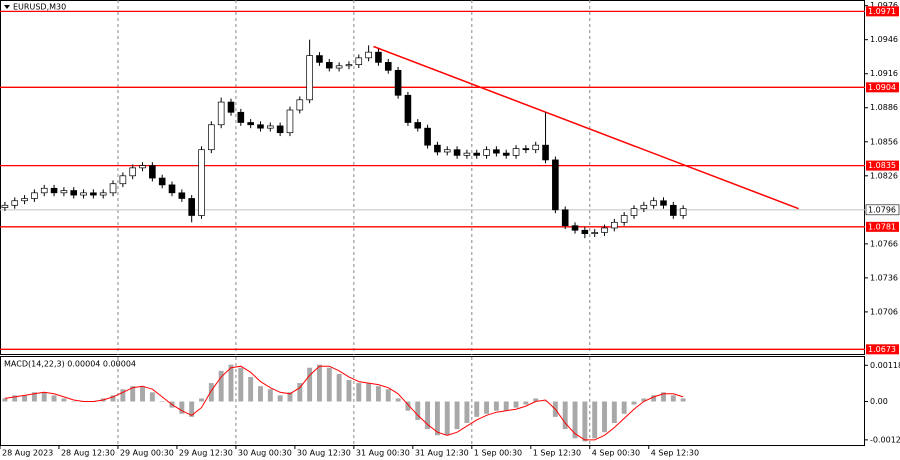 This screenshot has height=460, width=900. Describe the element at coordinates (882, 87) in the screenshot. I see `level-price-label: 1.0904` at that location.